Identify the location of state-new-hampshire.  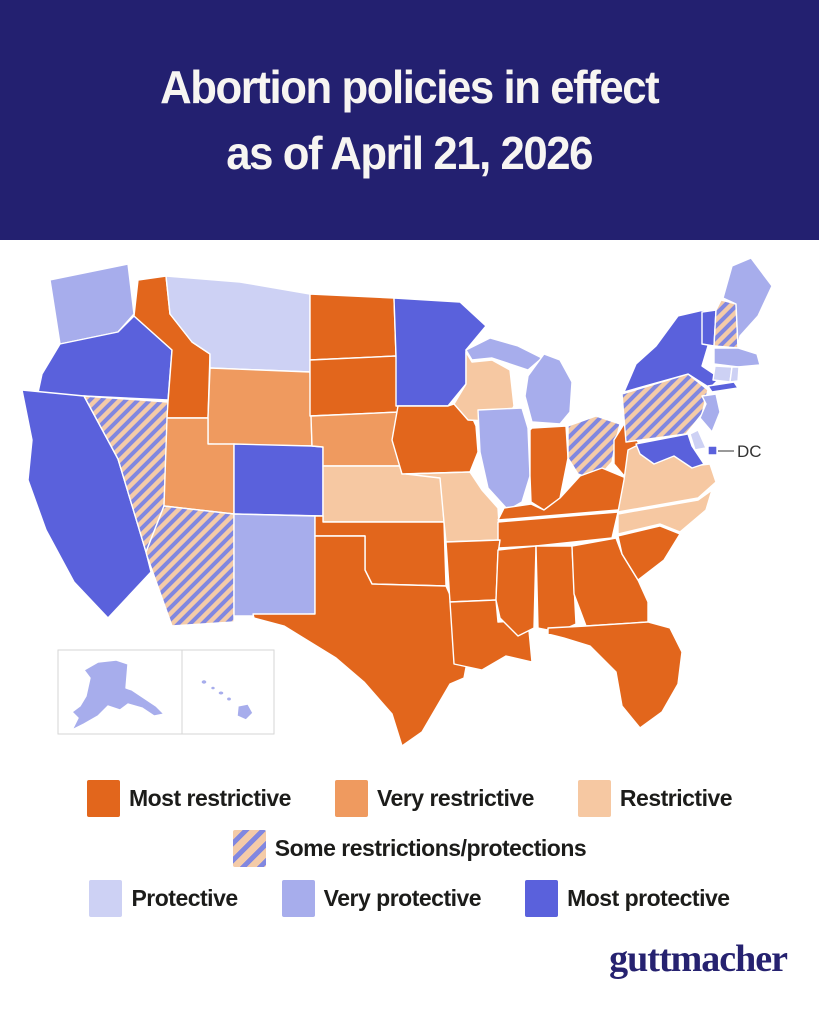
(725, 324).